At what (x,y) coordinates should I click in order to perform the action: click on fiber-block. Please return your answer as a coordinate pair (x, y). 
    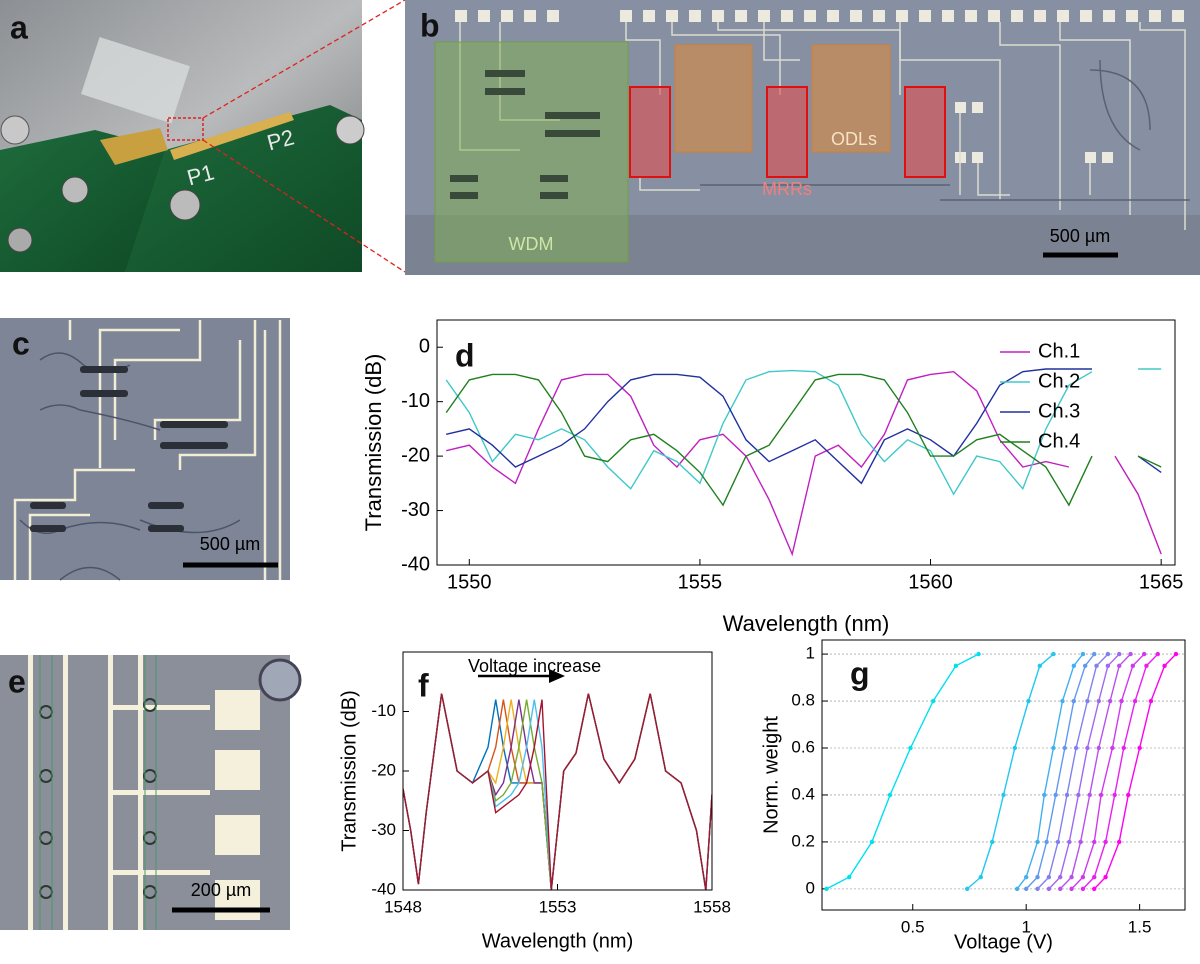
    Looking at the image, I should click on (135, 80).